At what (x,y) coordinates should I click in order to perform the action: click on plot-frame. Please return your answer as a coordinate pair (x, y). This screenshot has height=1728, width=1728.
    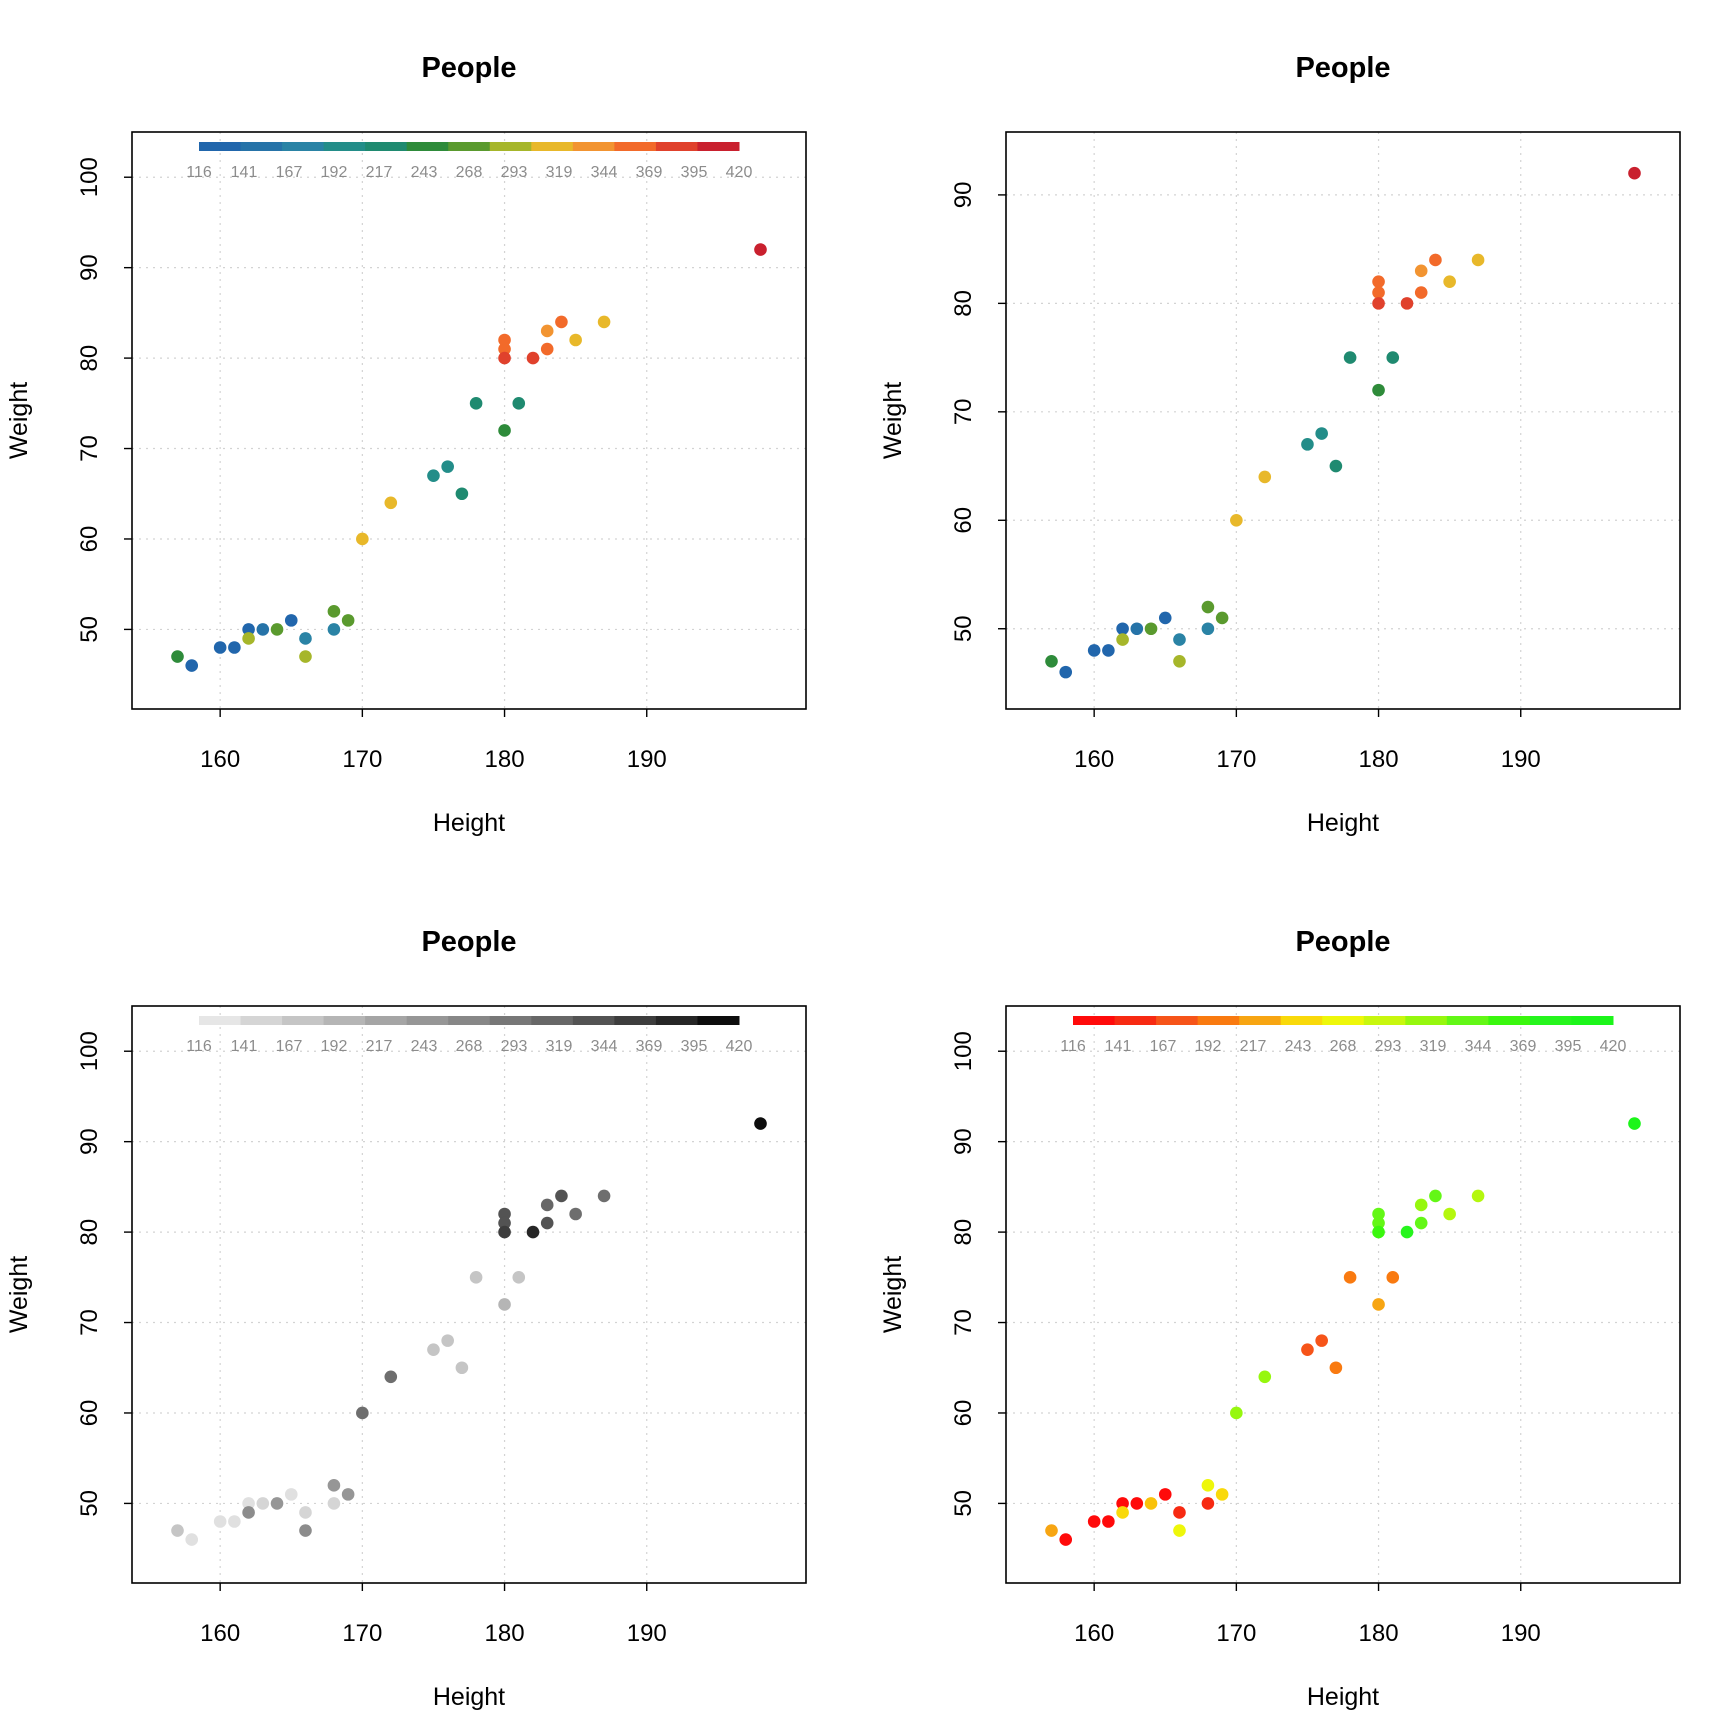
    Looking at the image, I should click on (469, 1294).